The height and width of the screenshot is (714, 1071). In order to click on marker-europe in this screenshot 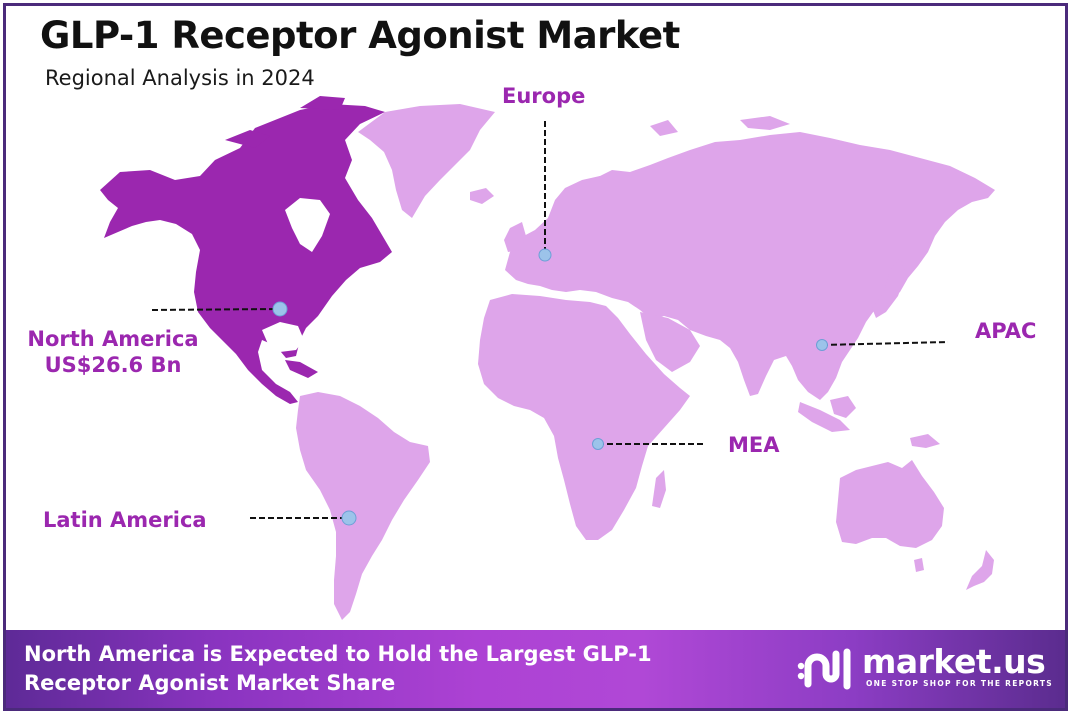, I will do `click(545, 255)`.